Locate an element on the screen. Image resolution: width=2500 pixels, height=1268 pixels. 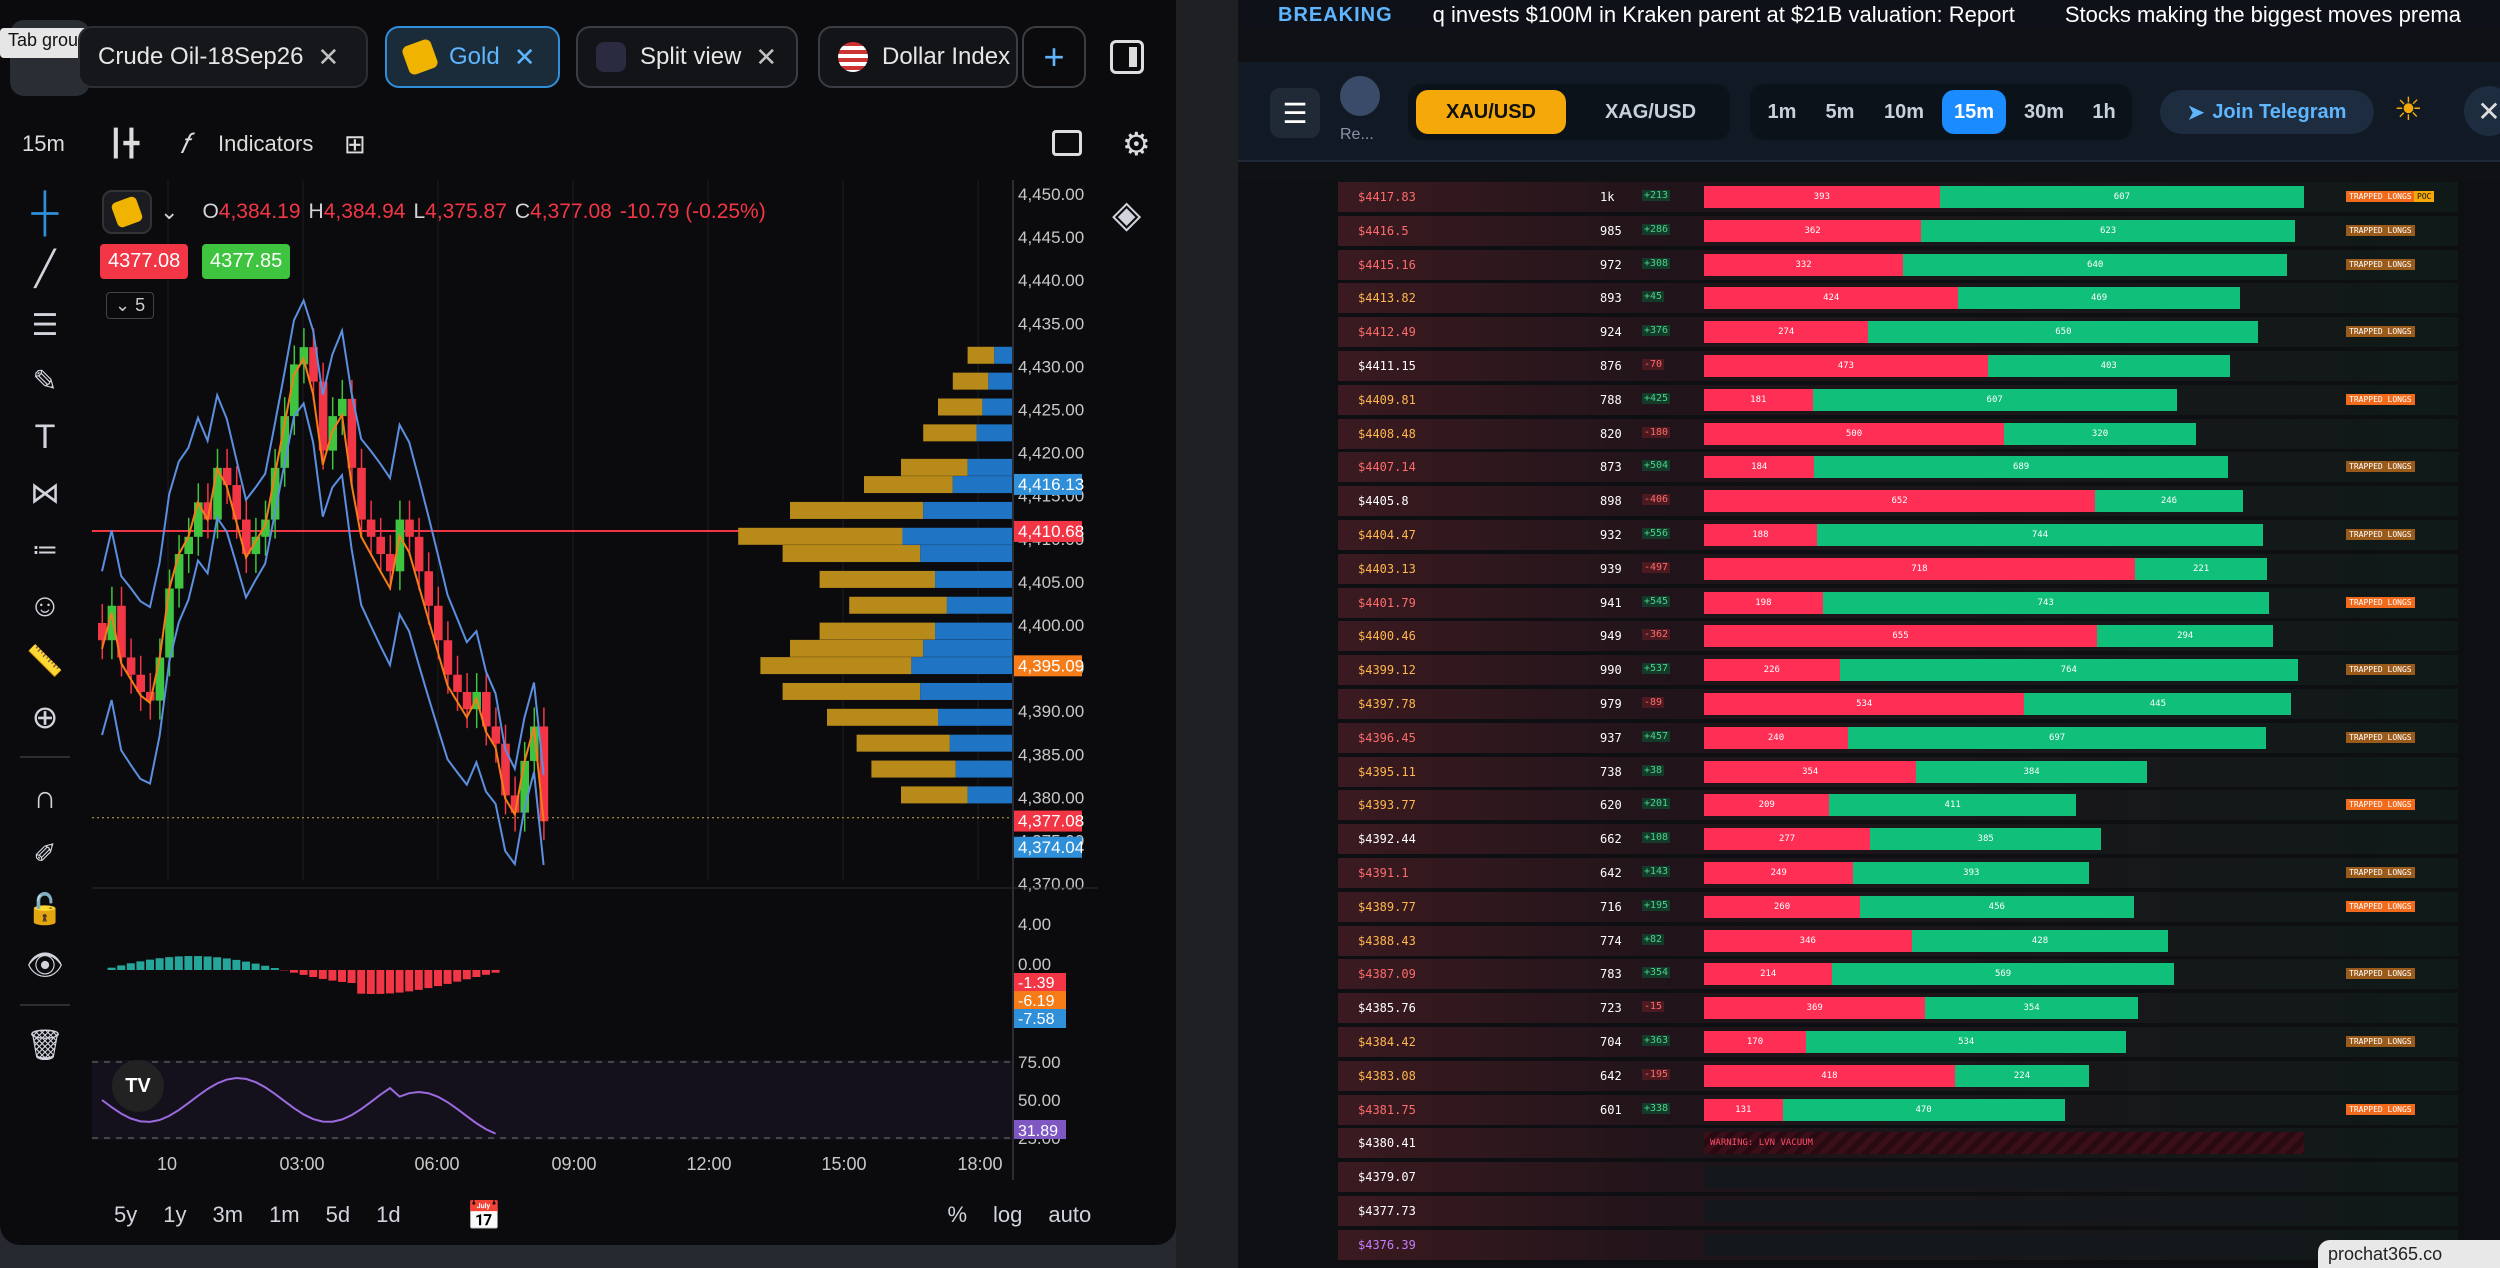
heatmap-row: $4403.13 939 -497 718 221 is located at coordinates (1898, 568).